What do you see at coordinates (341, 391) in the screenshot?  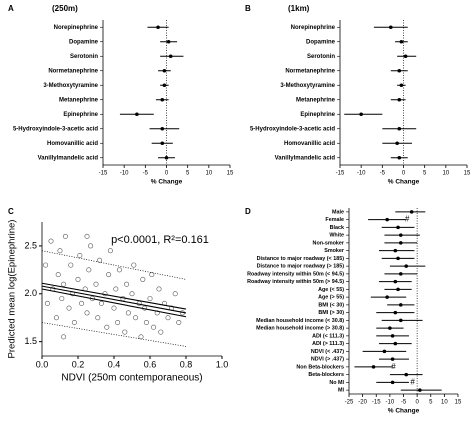 I see `category-label: MI` at bounding box center [341, 391].